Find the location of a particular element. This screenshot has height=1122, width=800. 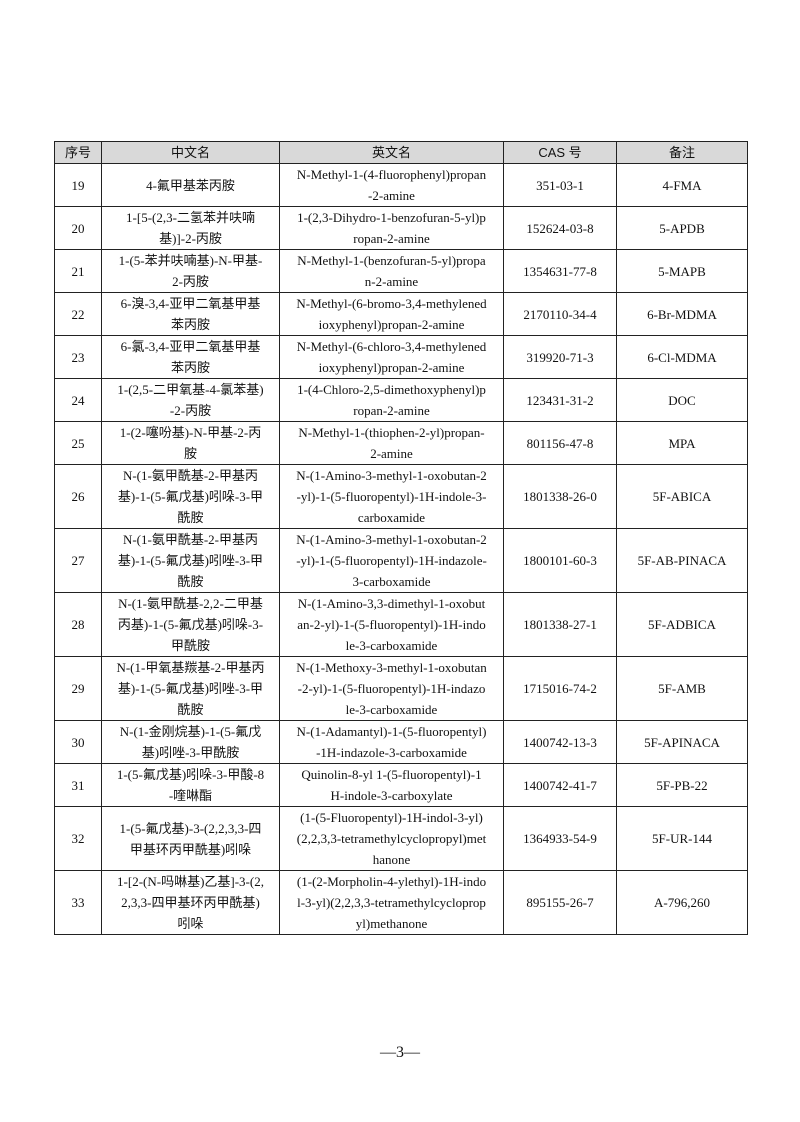

cell-cas: 1801338-26-0 is located at coordinates (560, 496).